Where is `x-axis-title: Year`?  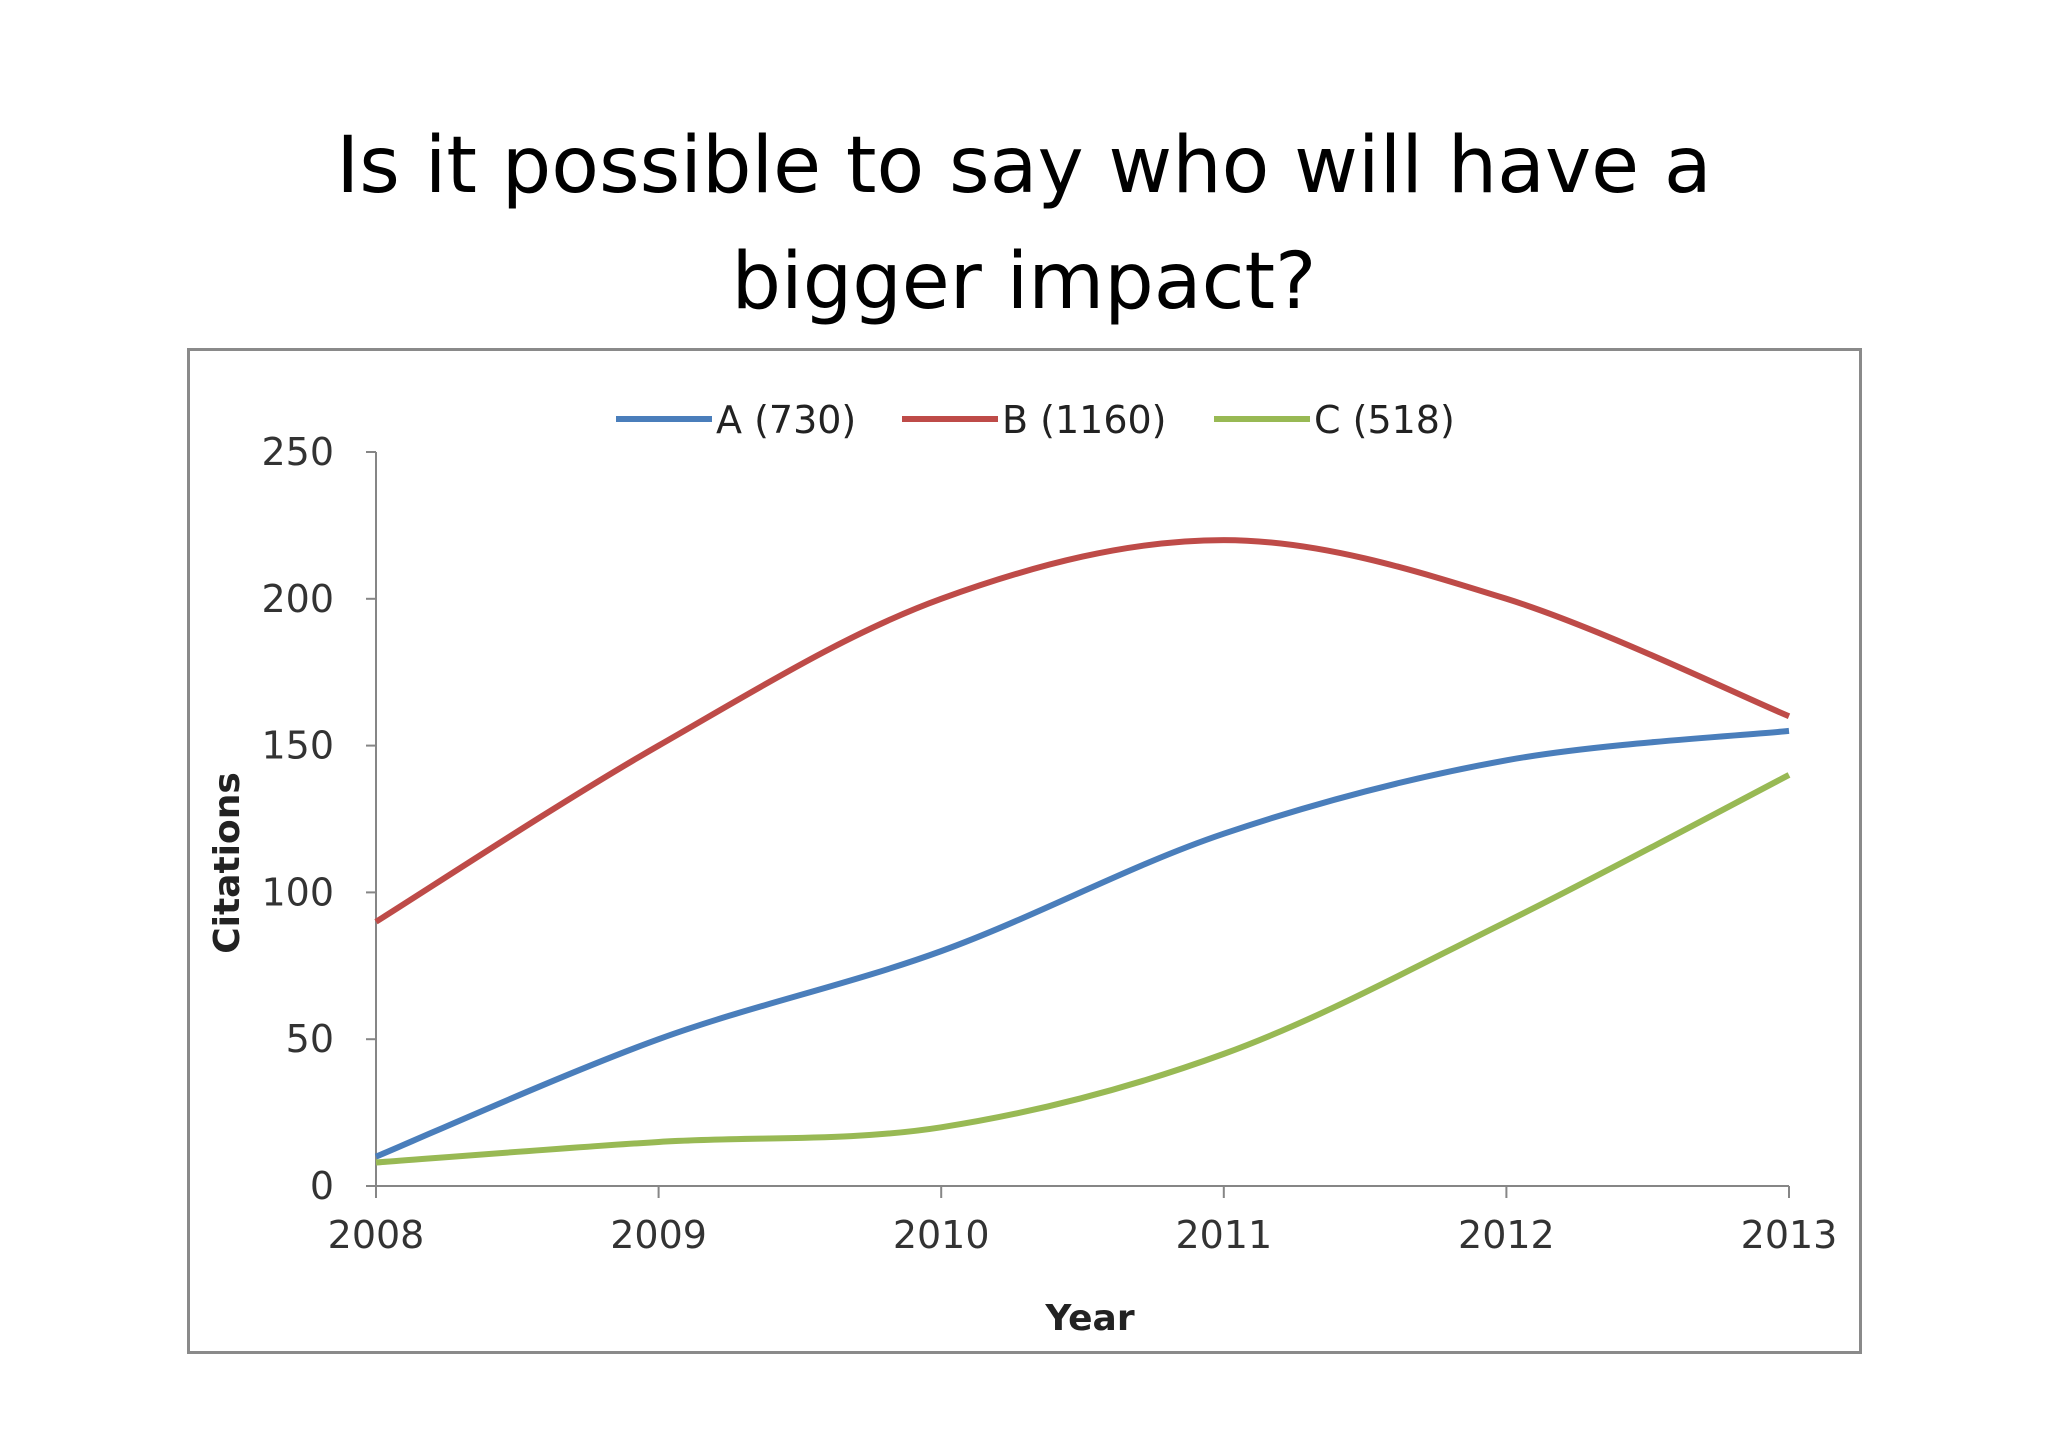 x-axis-title: Year is located at coordinates (1089, 1318).